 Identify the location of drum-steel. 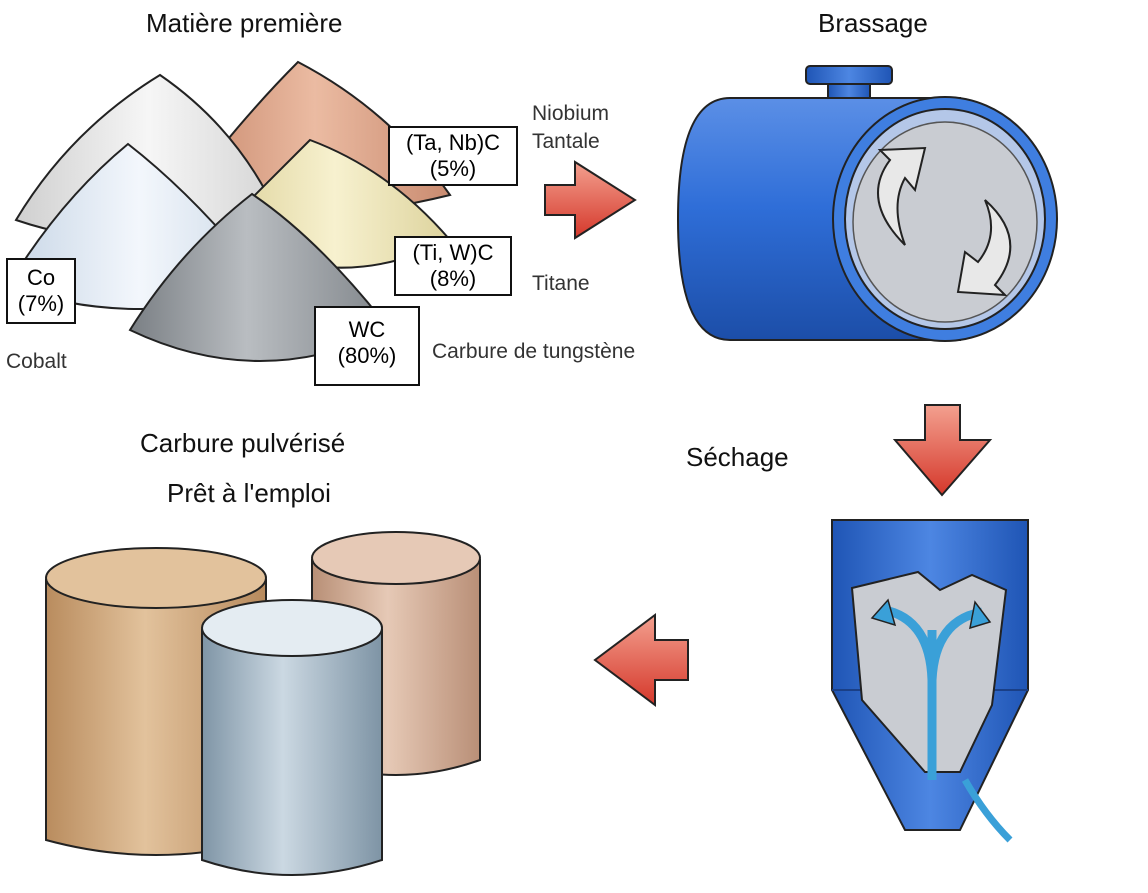
(292, 752).